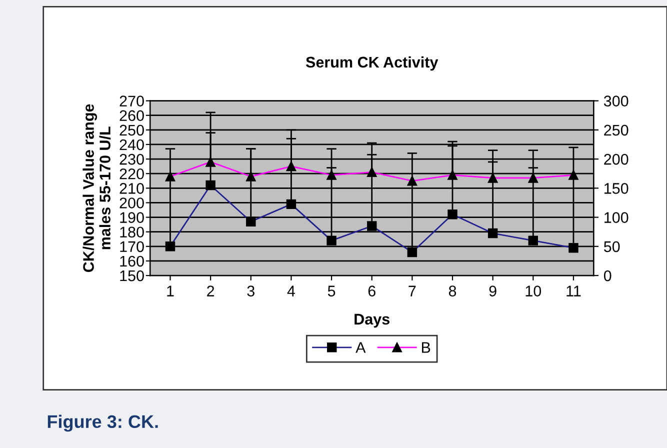 This screenshot has height=448, width=667. I want to click on y-tick-label: 230, so click(132, 159).